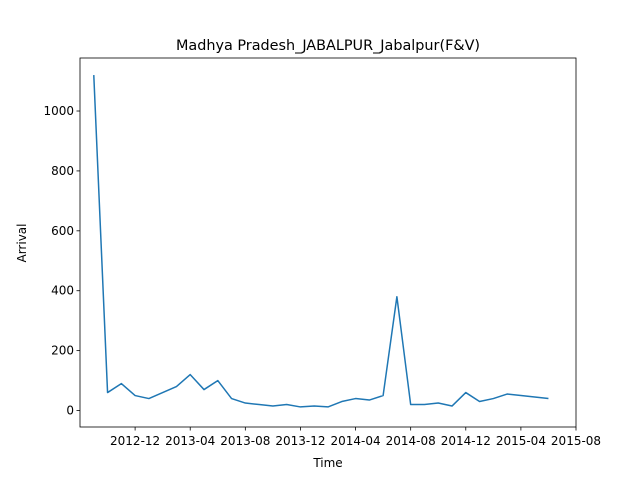 The image size is (640, 480). I want to click on y-tick-label: 0, so click(70, 411).